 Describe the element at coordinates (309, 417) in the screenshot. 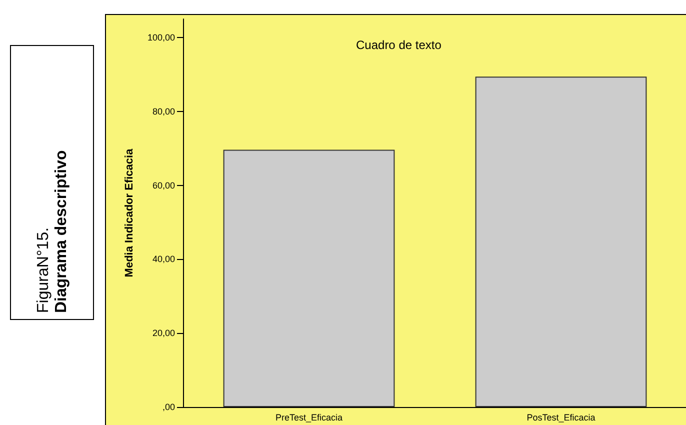

I see `x-tick-label: PreTest_Eficacia` at that location.